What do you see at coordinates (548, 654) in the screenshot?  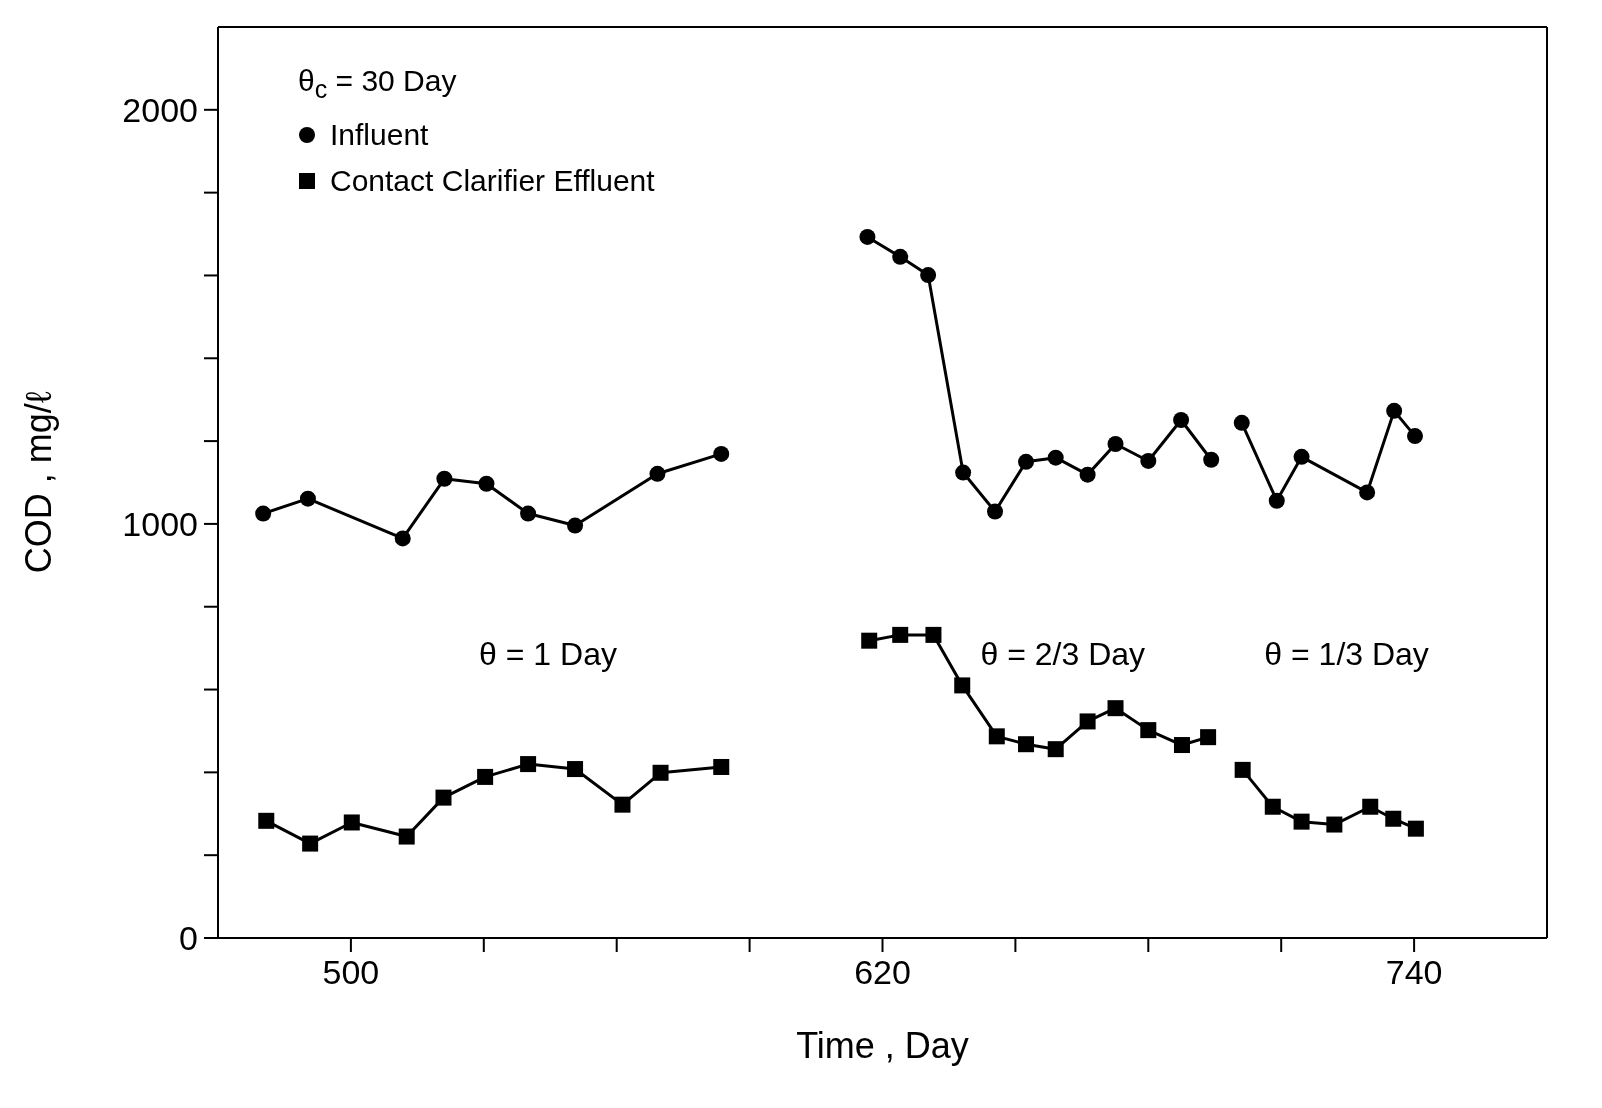 I see `annotation: θ = 1 Day` at bounding box center [548, 654].